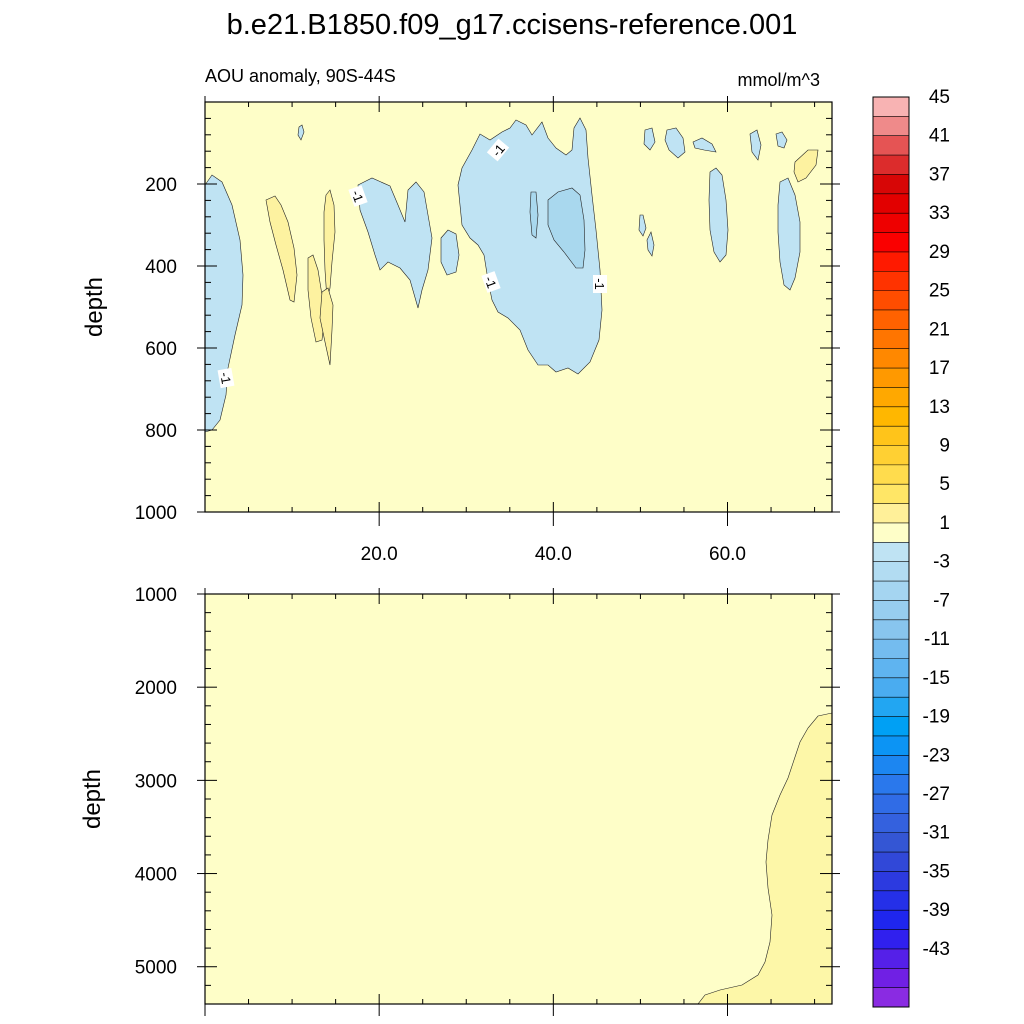 The image size is (1024, 1024). What do you see at coordinates (936, 949) in the screenshot?
I see `colorbar-label: -43` at bounding box center [936, 949].